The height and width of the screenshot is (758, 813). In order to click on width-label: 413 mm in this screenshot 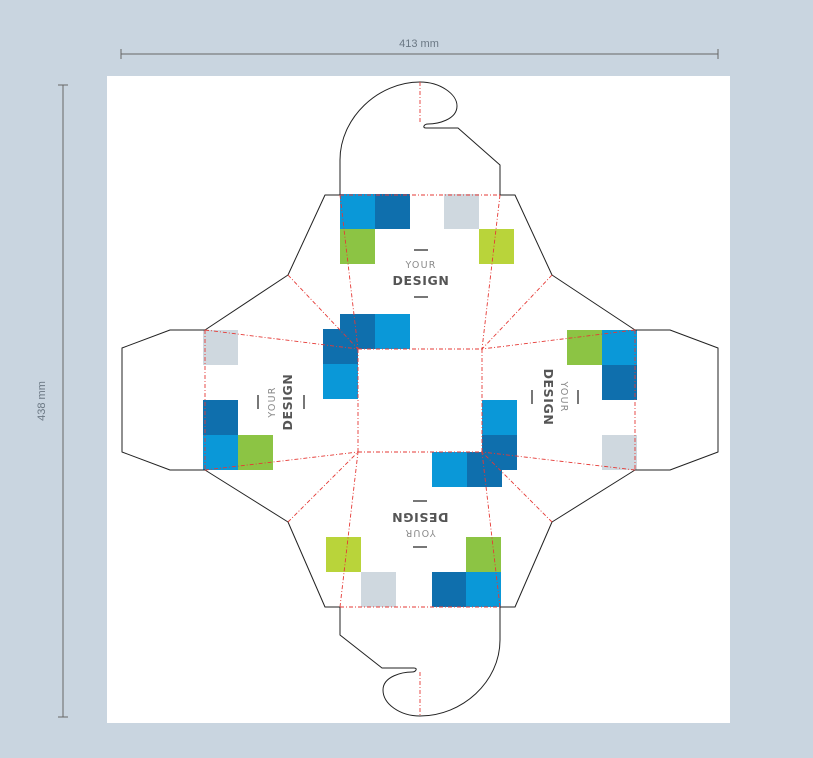, I will do `click(419, 44)`.